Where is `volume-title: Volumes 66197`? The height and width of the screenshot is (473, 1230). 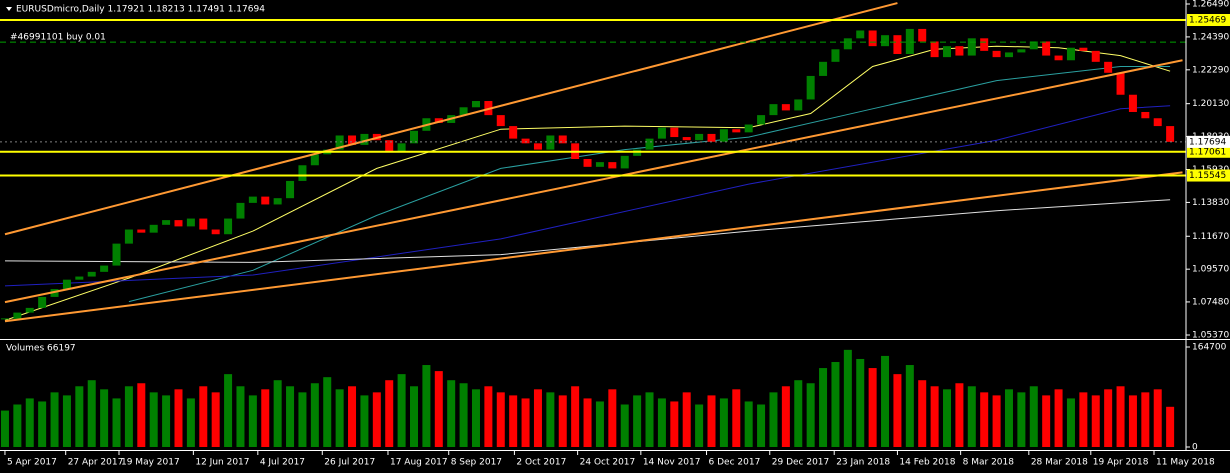 volume-title: Volumes 66197 is located at coordinates (41, 349).